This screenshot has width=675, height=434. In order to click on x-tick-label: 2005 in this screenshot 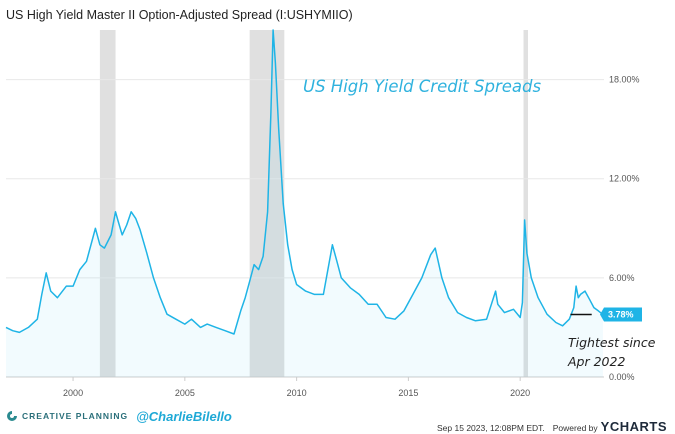, I will do `click(185, 393)`.